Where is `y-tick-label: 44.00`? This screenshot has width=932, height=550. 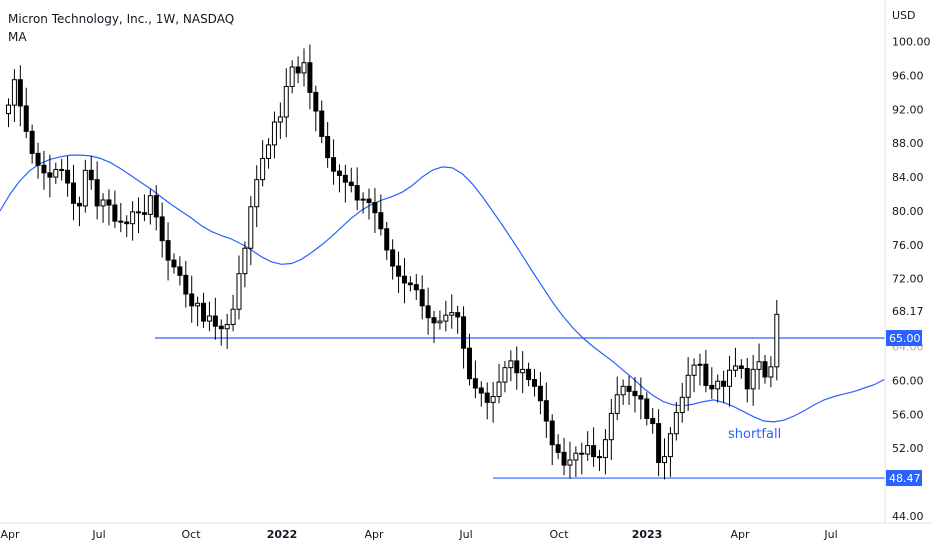 y-tick-label: 44.00 is located at coordinates (908, 516).